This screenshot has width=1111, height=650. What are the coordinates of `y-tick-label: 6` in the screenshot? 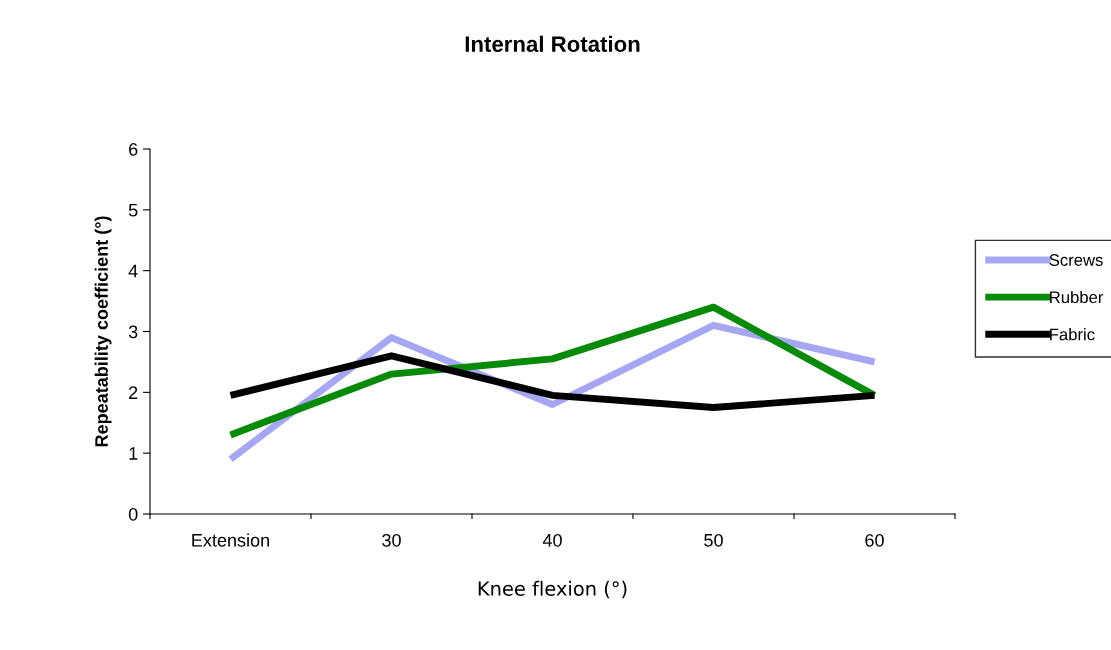 It's located at (133, 149).